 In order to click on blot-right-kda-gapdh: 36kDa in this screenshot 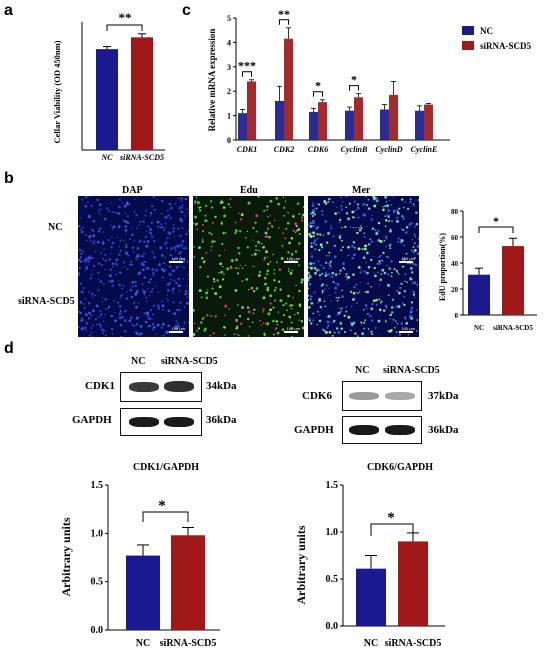, I will do `click(443, 430)`.